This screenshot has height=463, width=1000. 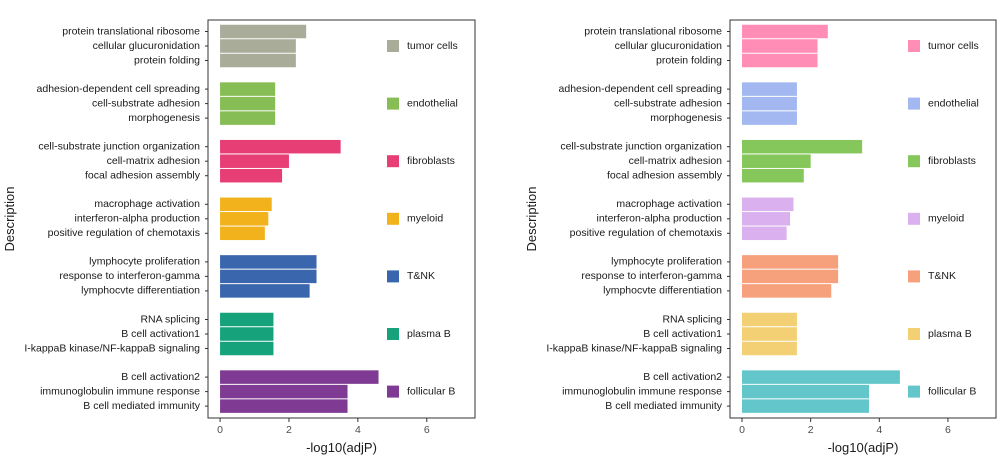 What do you see at coordinates (682, 334) in the screenshot?
I see `category-label: B cell activation1` at bounding box center [682, 334].